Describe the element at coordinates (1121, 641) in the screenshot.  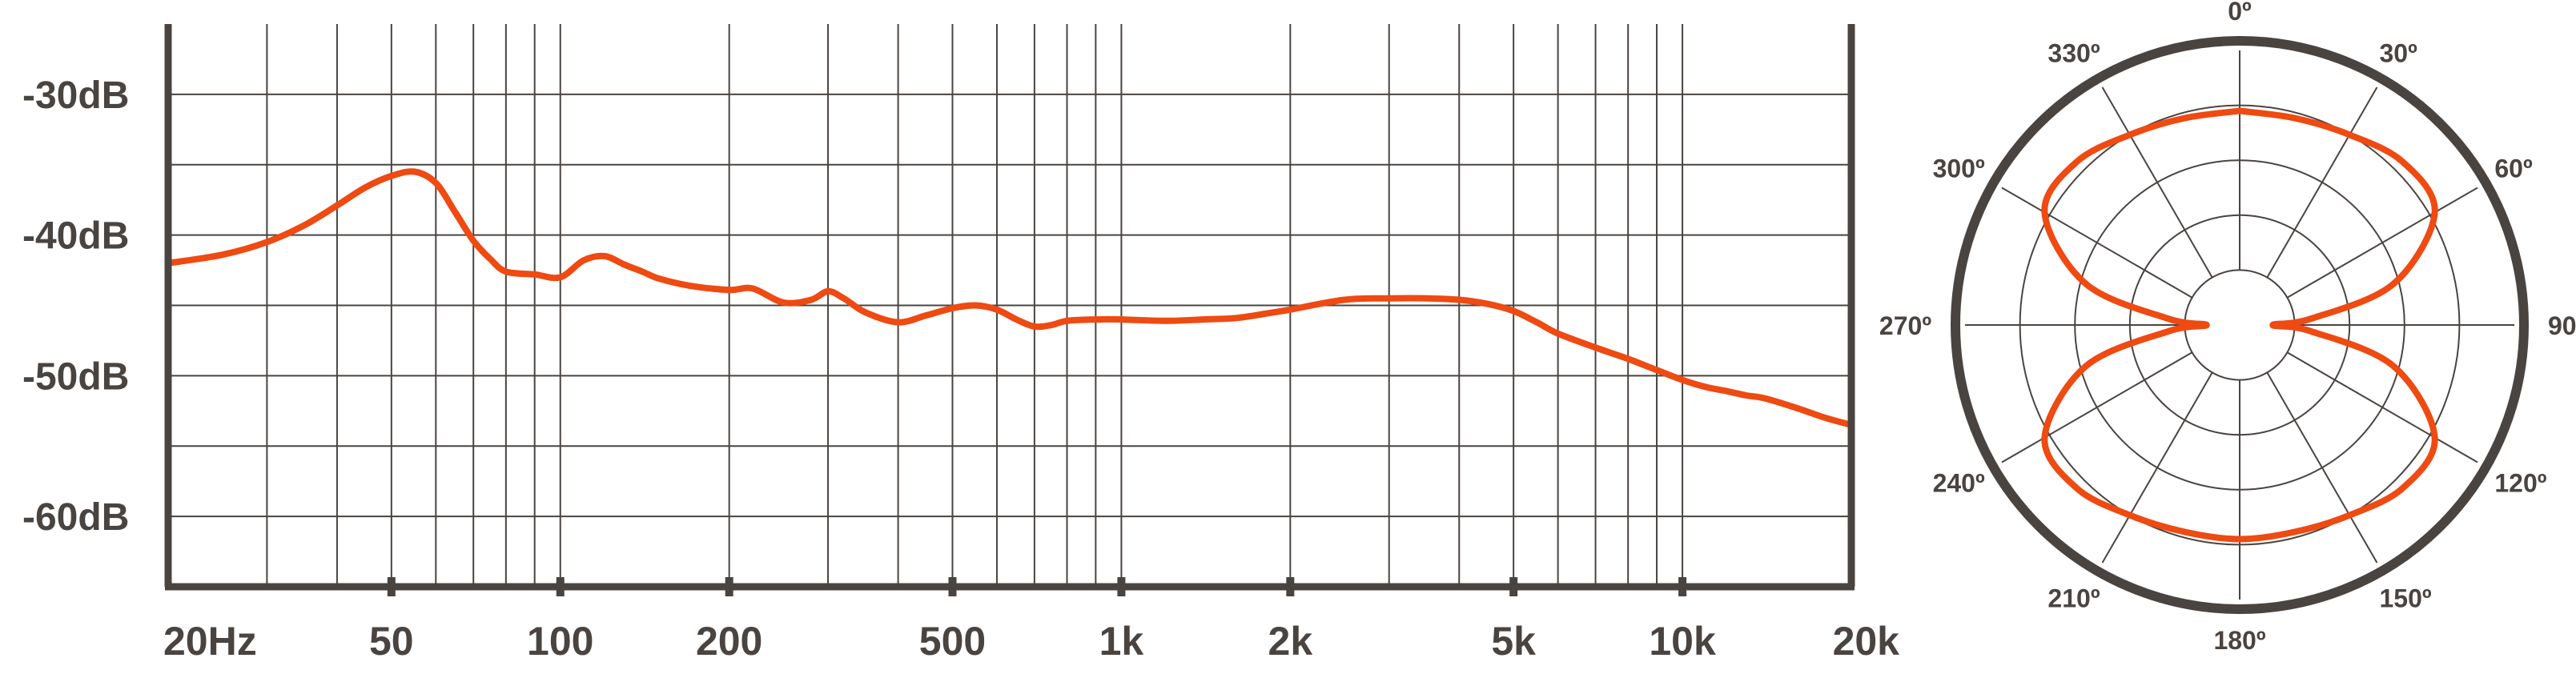
I see `x-tick-label: 1k` at that location.